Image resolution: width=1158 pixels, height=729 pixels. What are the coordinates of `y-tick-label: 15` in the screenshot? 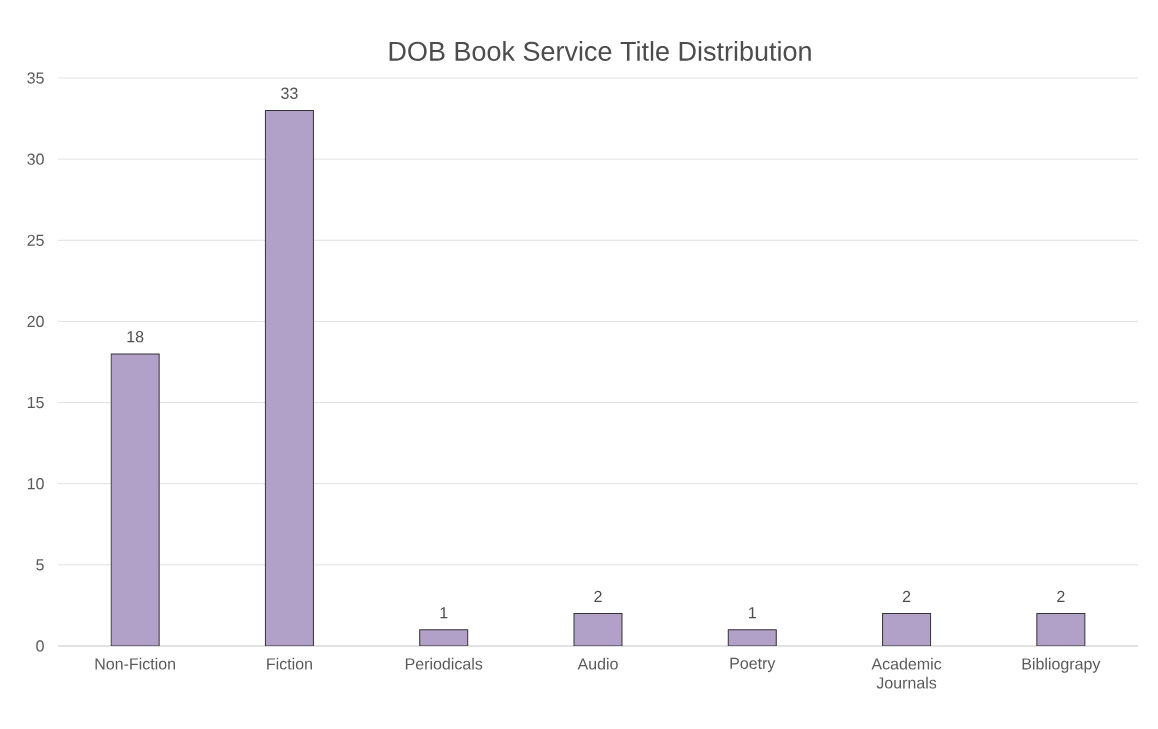 It's located at (35, 402).